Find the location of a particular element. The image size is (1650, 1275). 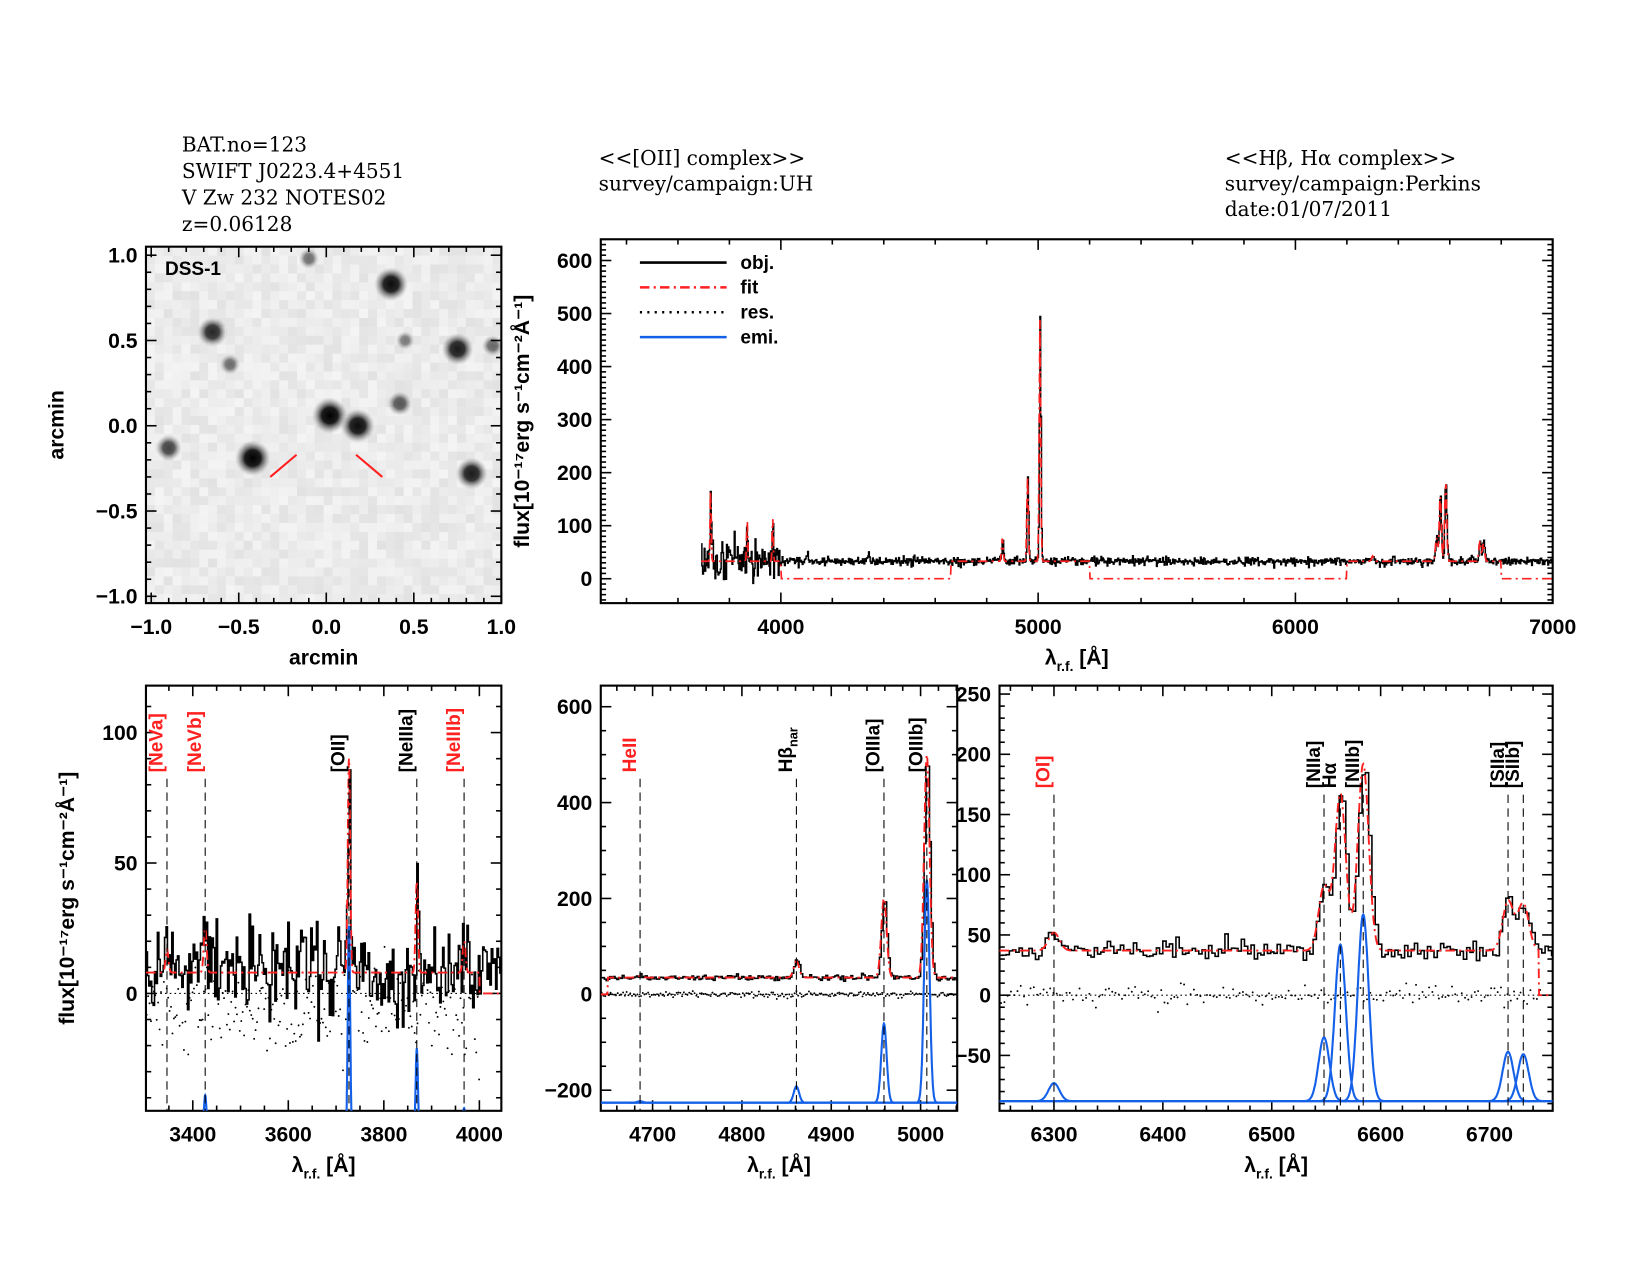

oii-survey: survey/campaign:UH is located at coordinates (706, 184).